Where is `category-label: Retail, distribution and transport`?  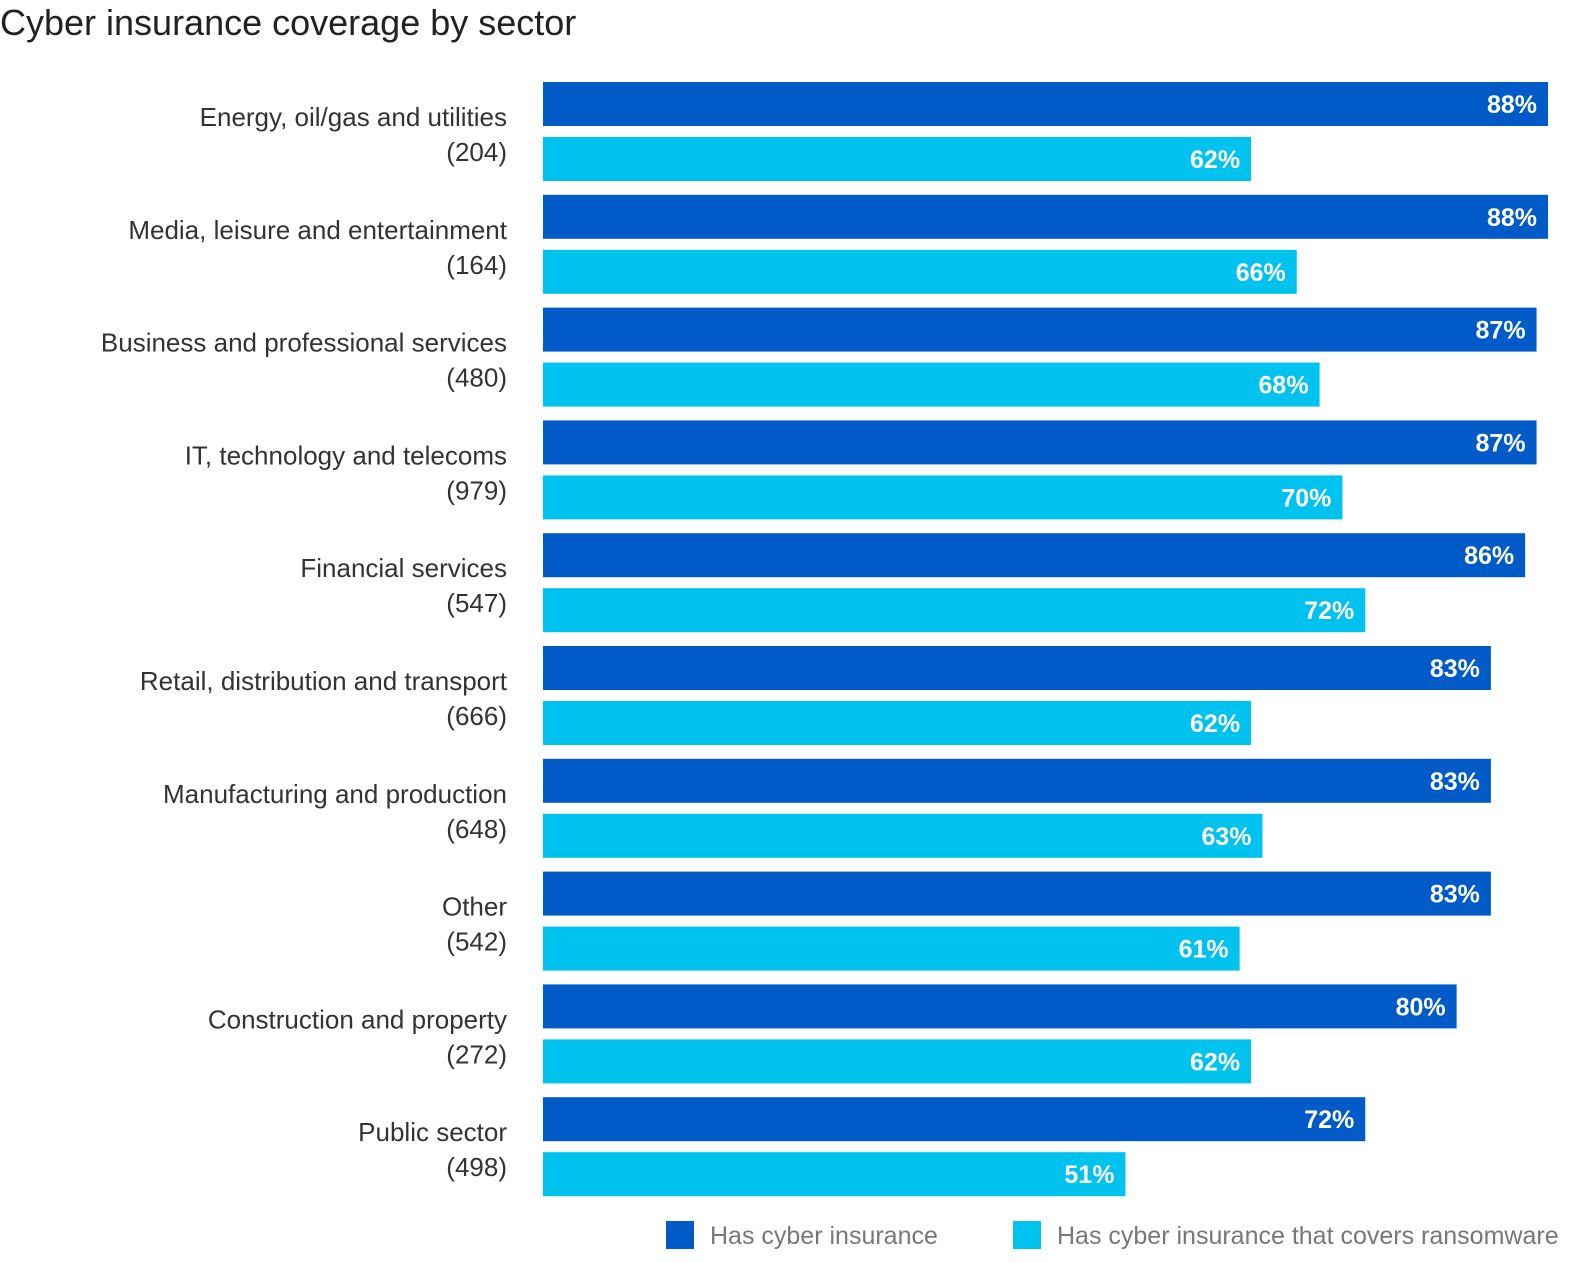
category-label: Retail, distribution and transport is located at coordinates (324, 681).